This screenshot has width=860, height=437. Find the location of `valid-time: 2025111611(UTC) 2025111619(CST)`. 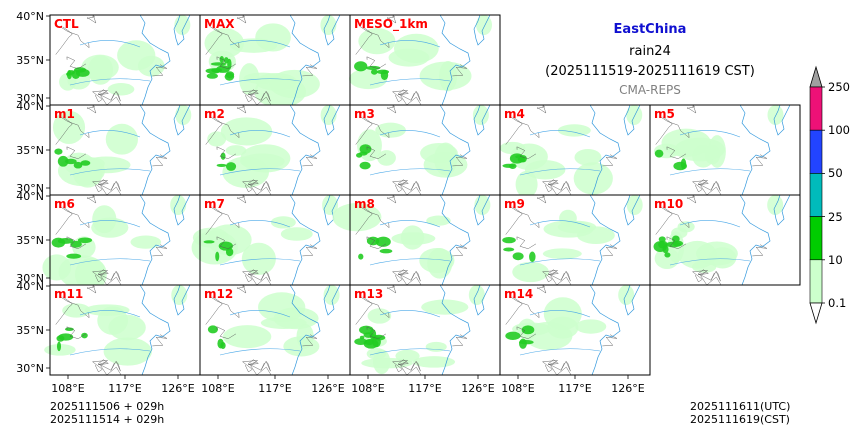

valid-time: 2025111611(UTC) 2025111619(CST) is located at coordinates (740, 413).